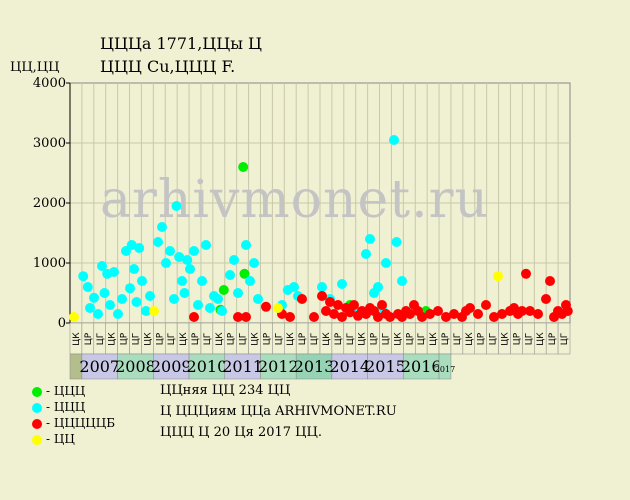 This screenshot has width=630, height=500. I want to click on info-date: ЦЦЦ Ц 20 Ця 2017 ЦЦ., so click(241, 432).